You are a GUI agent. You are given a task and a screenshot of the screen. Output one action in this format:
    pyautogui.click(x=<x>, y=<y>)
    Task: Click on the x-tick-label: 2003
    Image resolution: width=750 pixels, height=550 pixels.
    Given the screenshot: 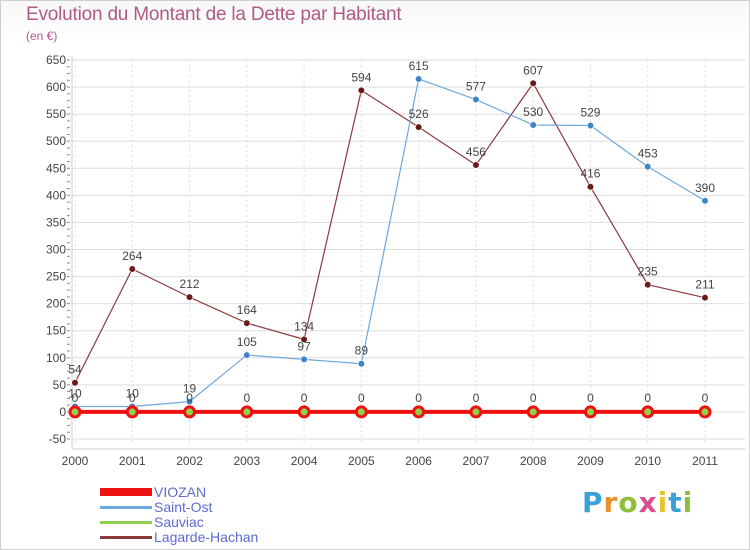 What is the action you would take?
    pyautogui.click(x=246, y=461)
    